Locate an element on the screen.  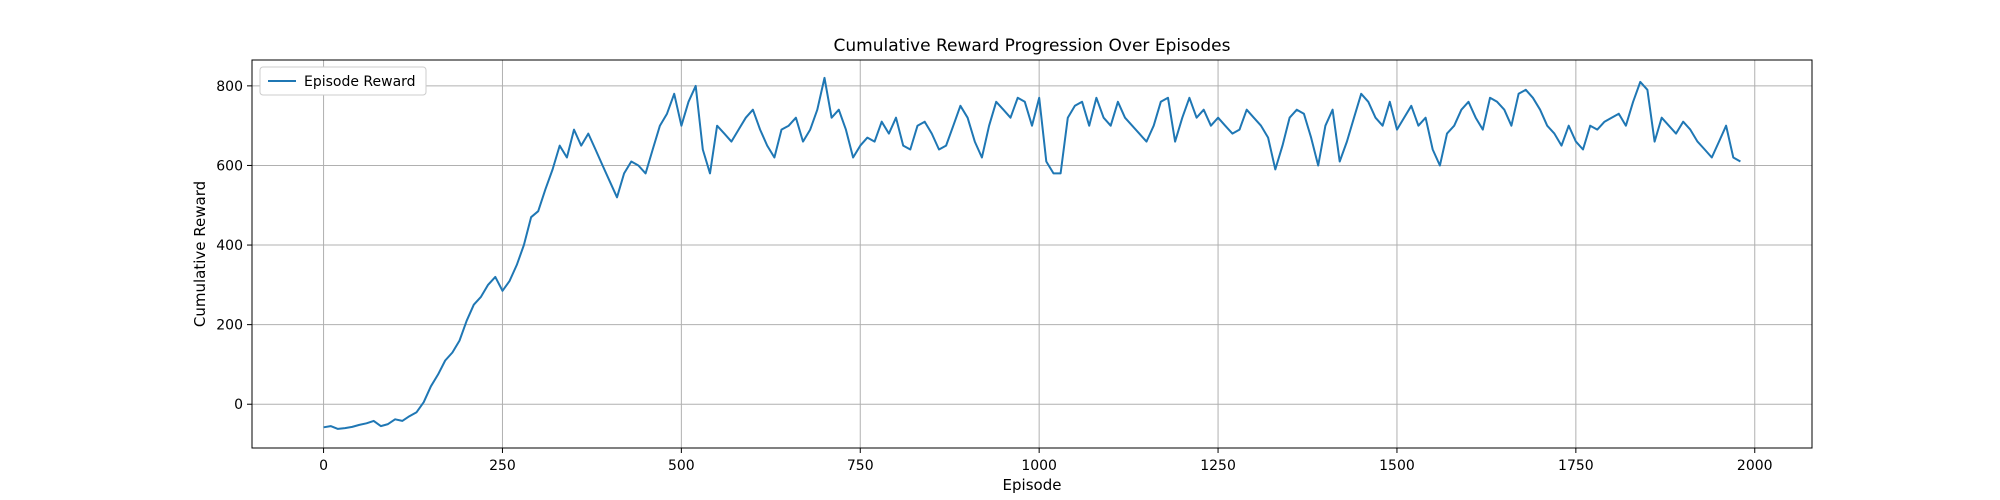
legend-entry-episode-reward: Episode Reward is located at coordinates (360, 82).